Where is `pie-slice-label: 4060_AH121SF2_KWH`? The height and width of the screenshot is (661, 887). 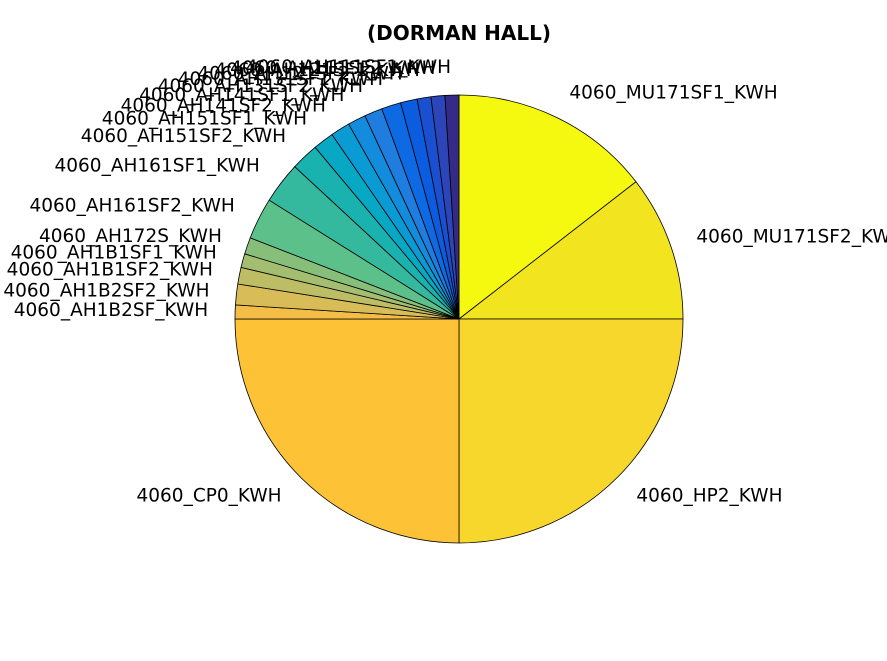
pie-slice-label: 4060_AH121SF2_KWH is located at coordinates (299, 74).